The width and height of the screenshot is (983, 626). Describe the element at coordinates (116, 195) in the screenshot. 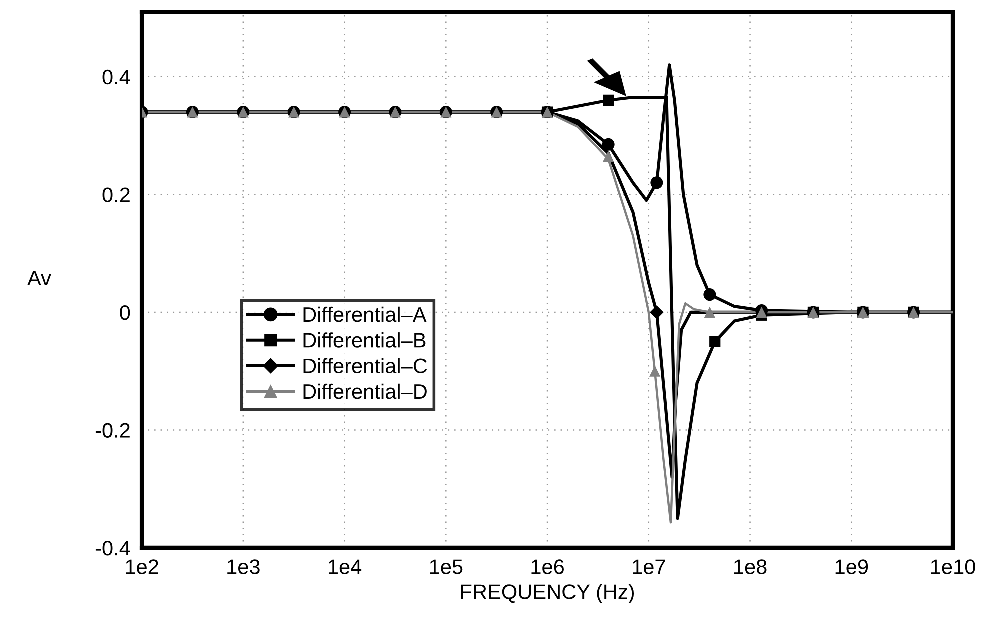

I see `y-tick-label: 0.2` at that location.